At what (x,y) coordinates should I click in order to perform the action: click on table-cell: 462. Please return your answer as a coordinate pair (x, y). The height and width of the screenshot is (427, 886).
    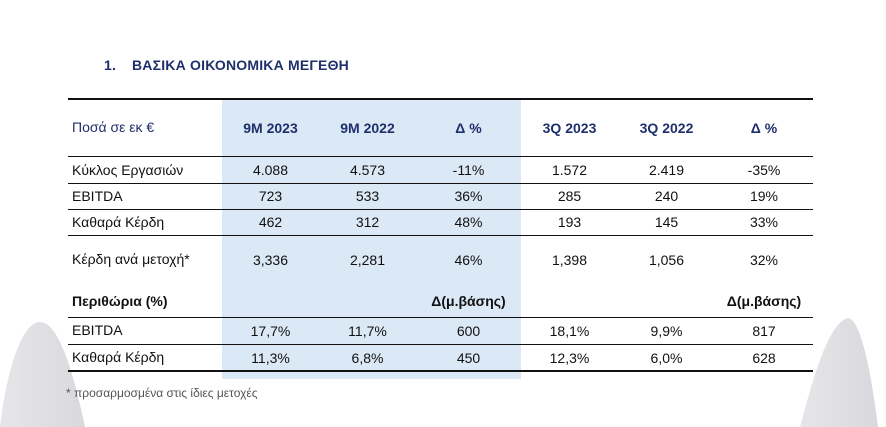
    Looking at the image, I should click on (270, 222).